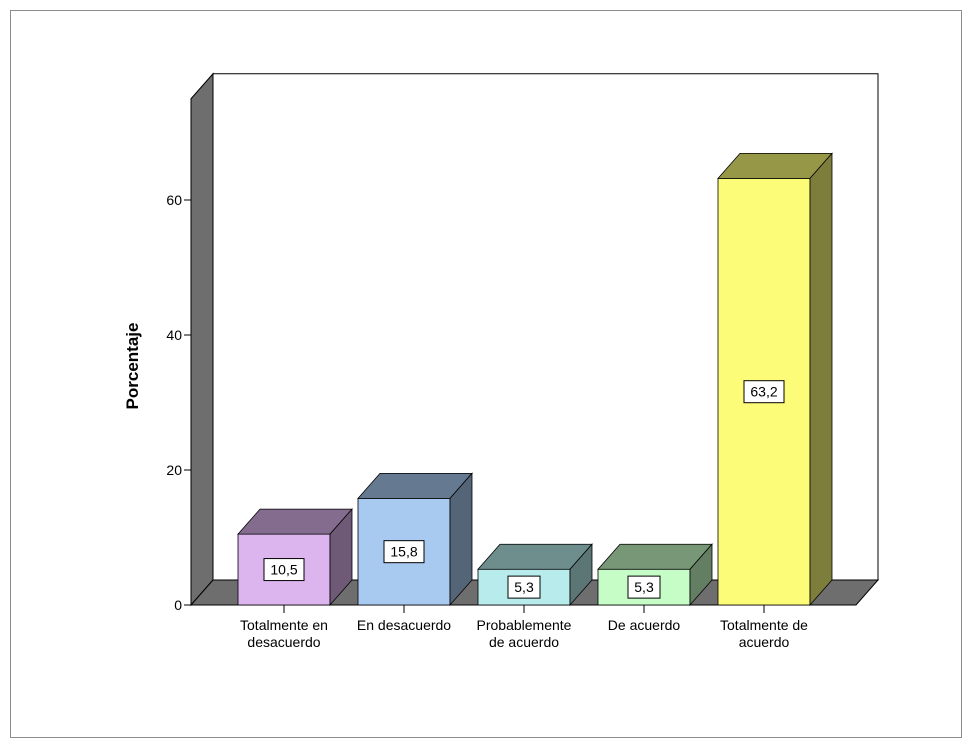 This screenshot has height=740, width=968. What do you see at coordinates (534, 597) in the screenshot?
I see `bar-3: 5,3 Probablemente de acuerdo` at bounding box center [534, 597].